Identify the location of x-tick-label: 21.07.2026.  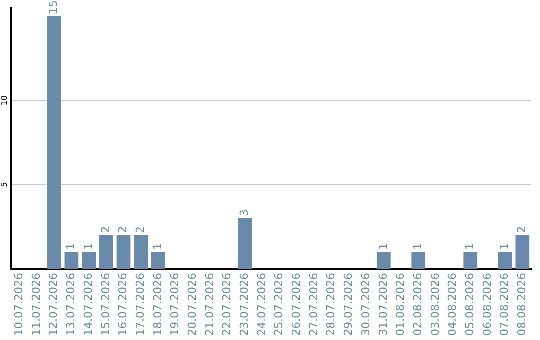
(209, 304).